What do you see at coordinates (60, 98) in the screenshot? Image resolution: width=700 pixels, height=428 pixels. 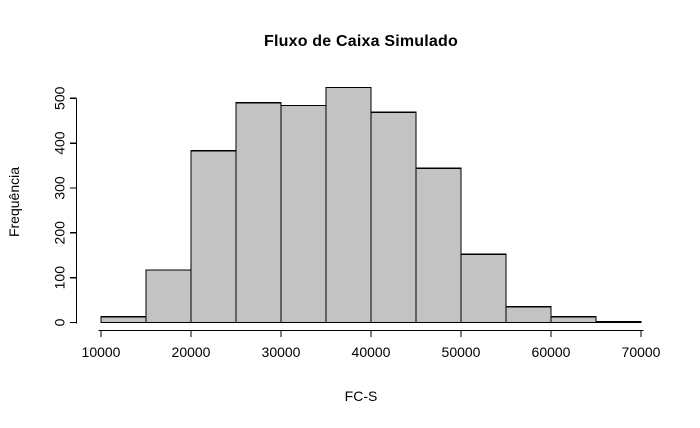 I see `y-tick-label: 500` at bounding box center [60, 98].